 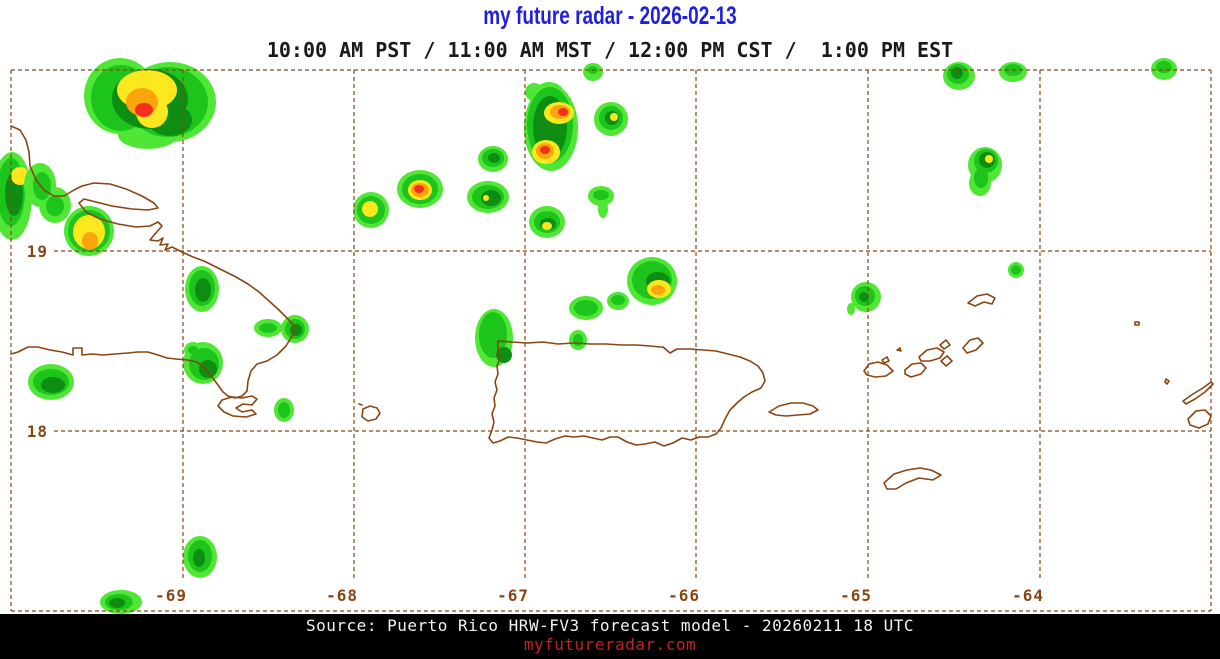 What do you see at coordinates (121, 602) in the screenshot?
I see `cell-bottom-edge` at bounding box center [121, 602].